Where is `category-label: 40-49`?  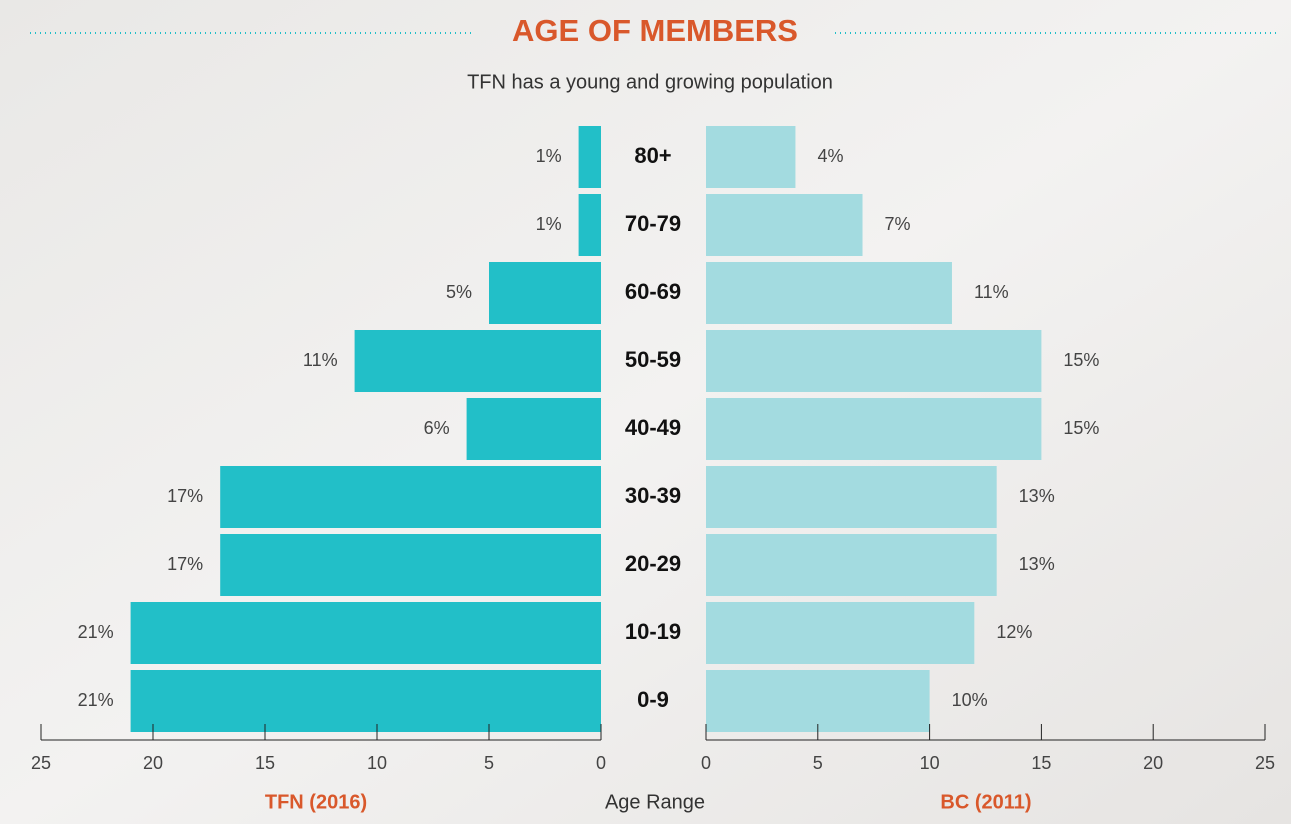
category-label: 40-49 is located at coordinates (653, 427).